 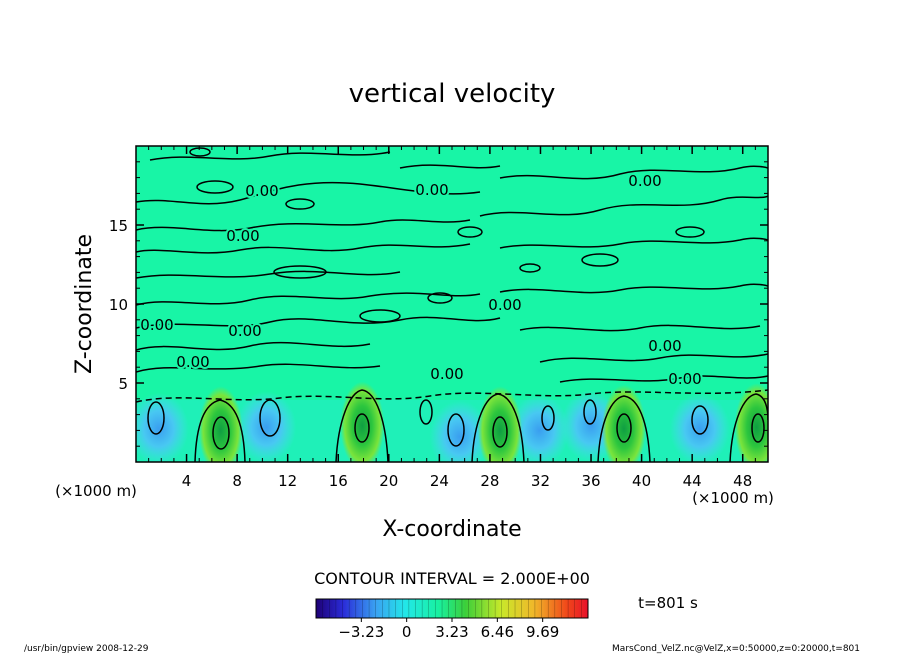 I want to click on time-label: t=801 s, so click(x=668, y=603).